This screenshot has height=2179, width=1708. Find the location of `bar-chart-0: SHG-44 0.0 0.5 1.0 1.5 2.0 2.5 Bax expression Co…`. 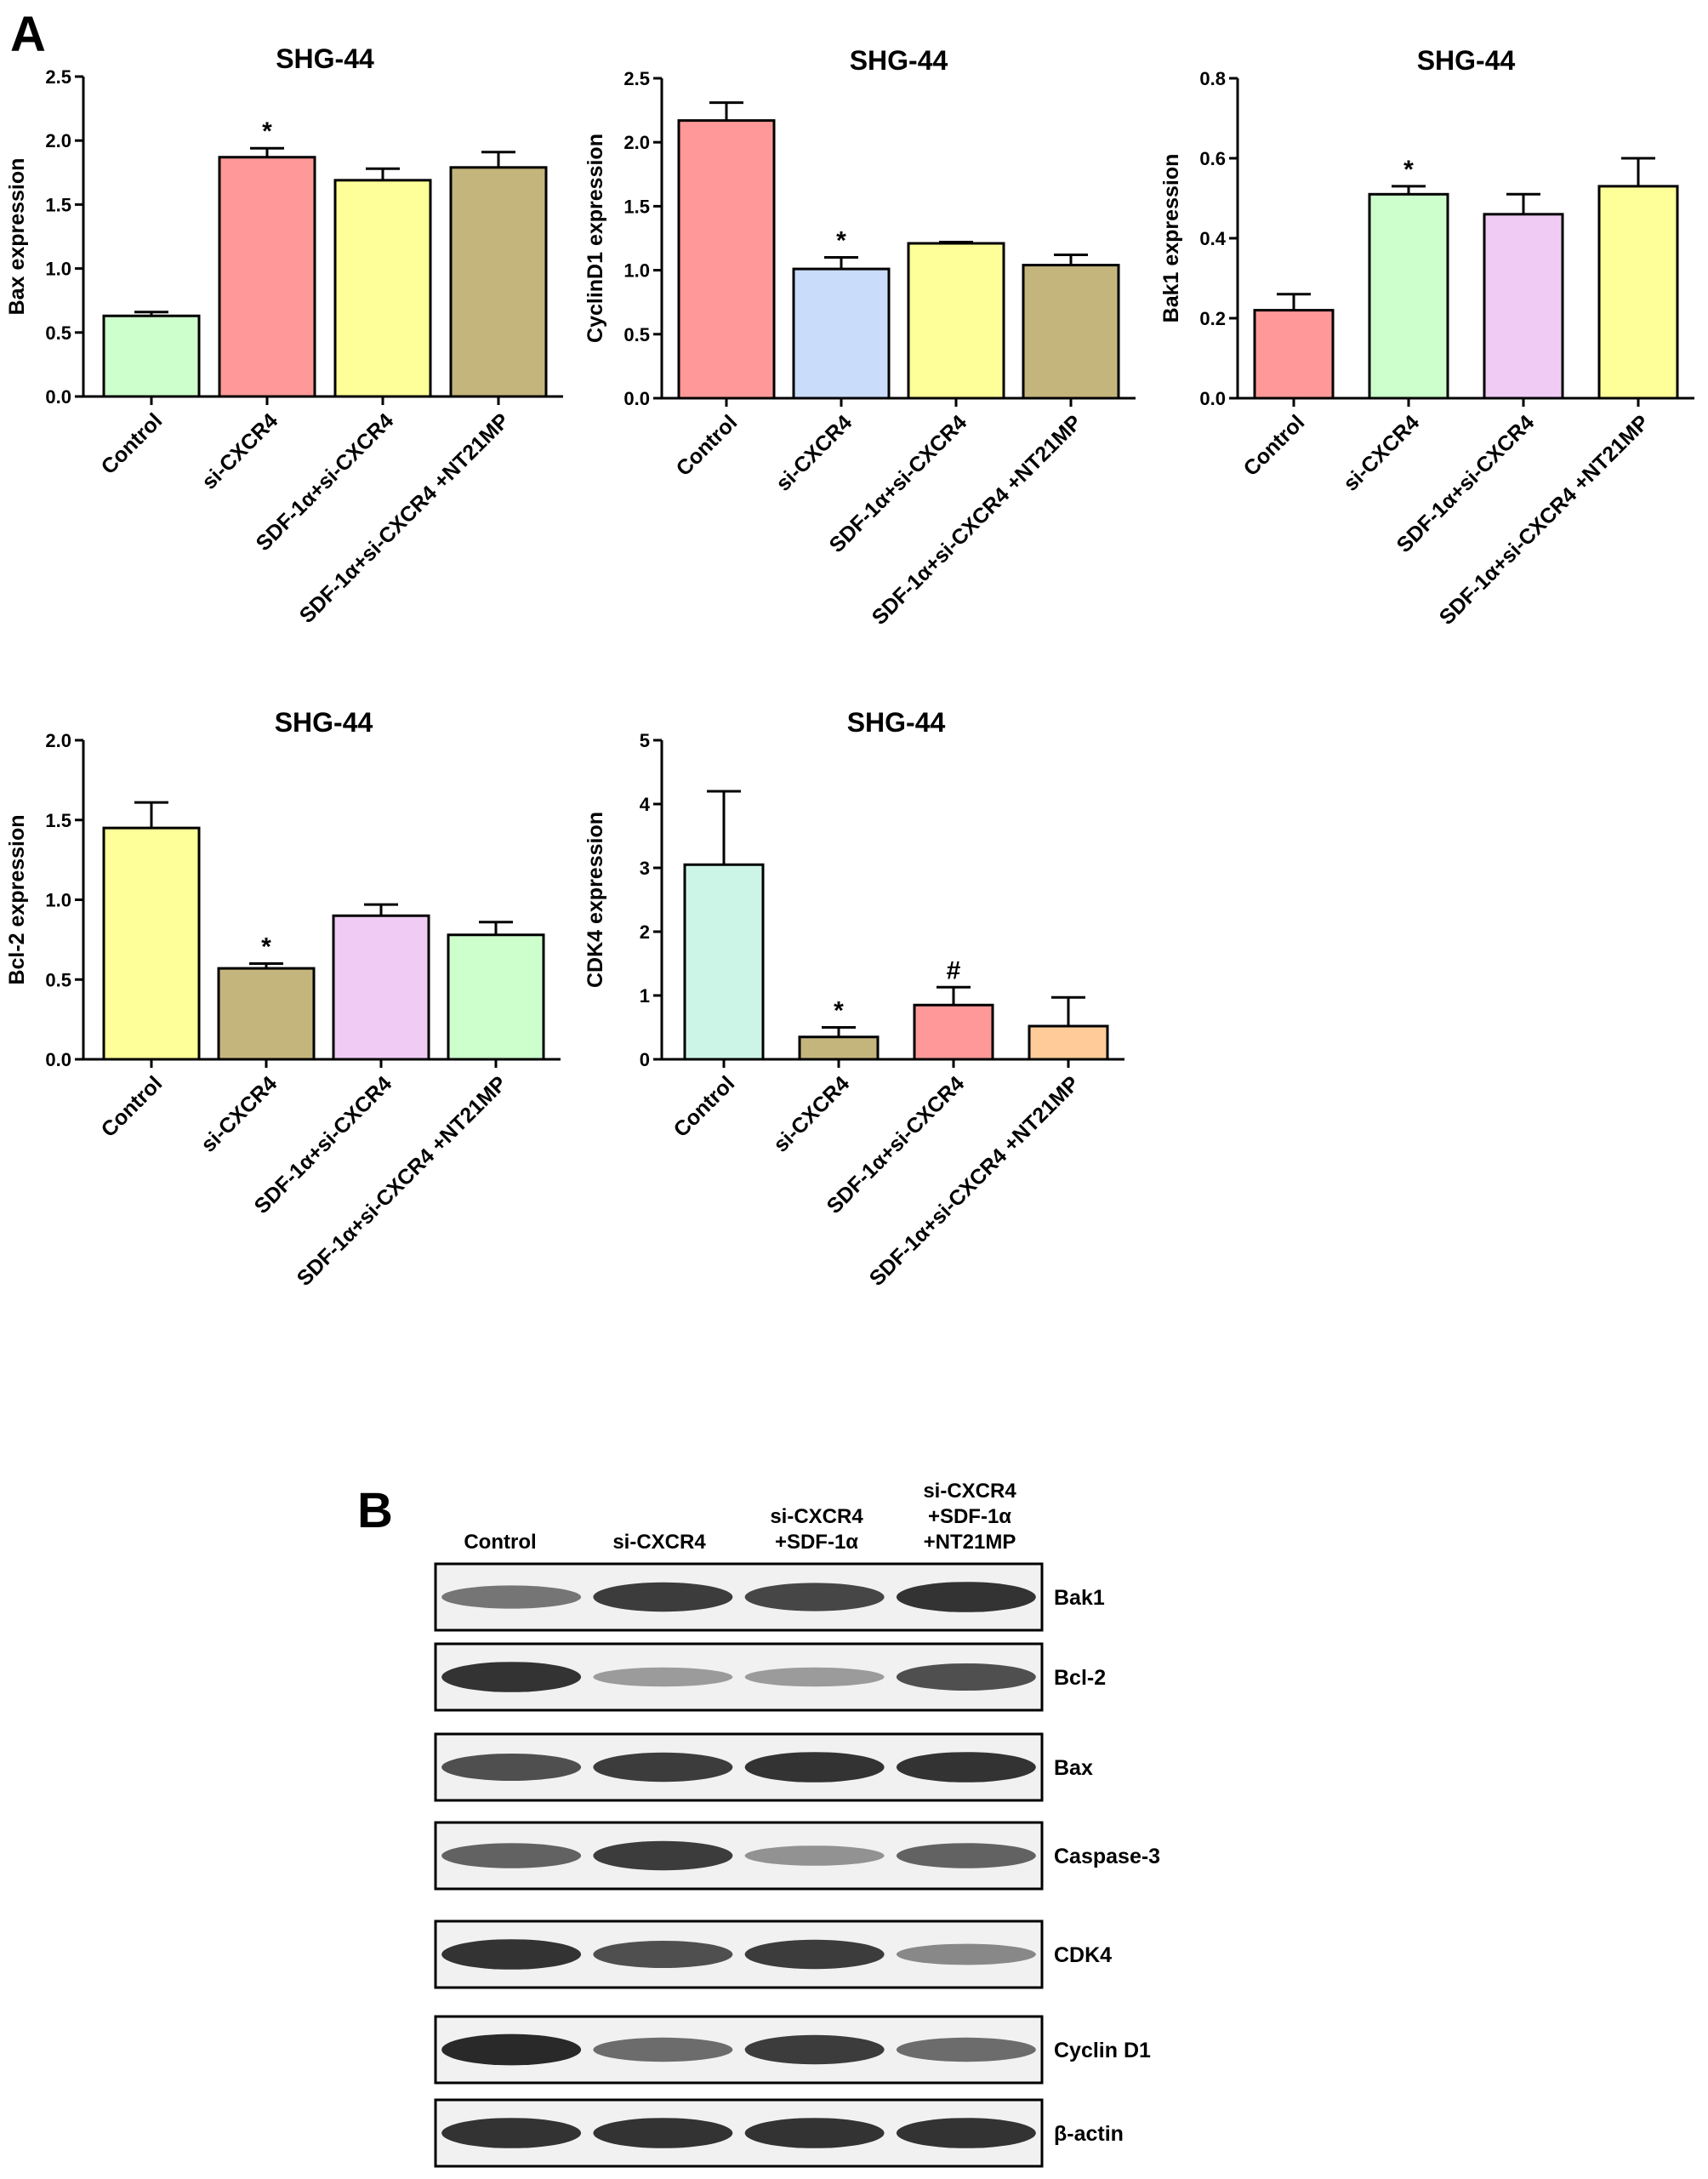

bar-chart-0: SHG-44 0.0 0.5 1.0 1.5 2.0 2.5 Bax expression Co… is located at coordinates (284, 335).